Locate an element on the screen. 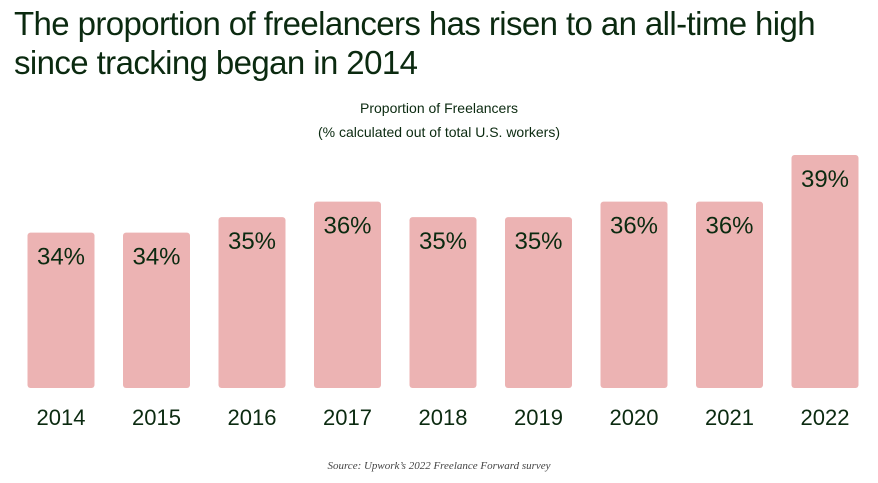 The image size is (878, 483). chart-title: Proportion of Freelancers is located at coordinates (439, 108).